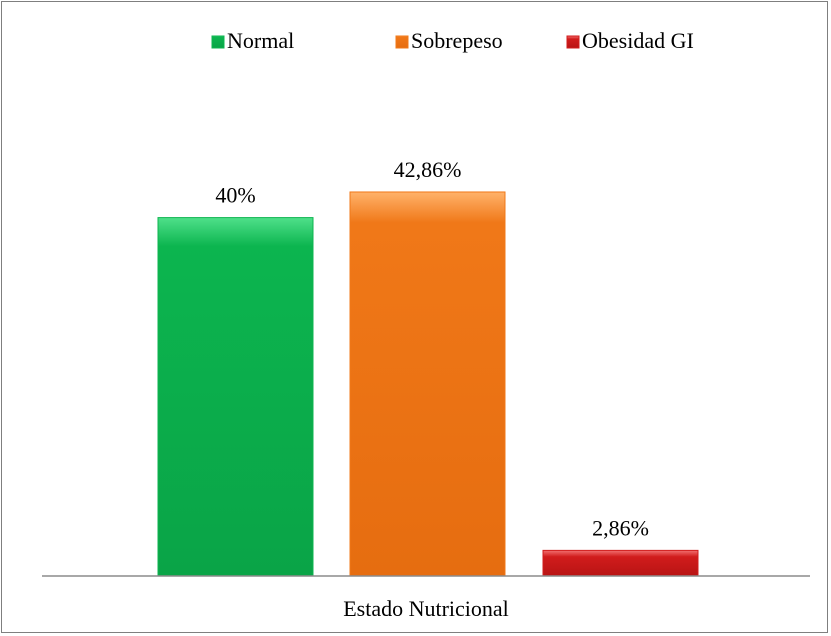 The width and height of the screenshot is (831, 636). What do you see at coordinates (235, 397) in the screenshot?
I see `bar-normal` at bounding box center [235, 397].